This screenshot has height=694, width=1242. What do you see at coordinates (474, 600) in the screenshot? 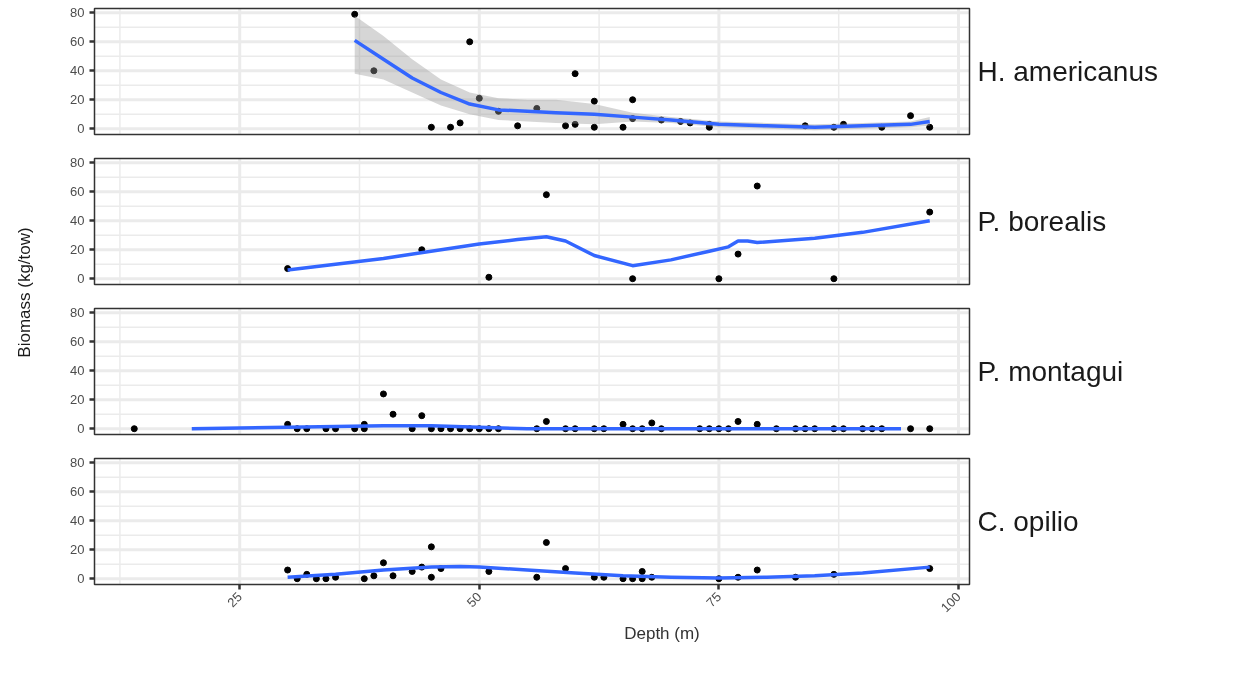
I see `x-tick-label: 50` at bounding box center [474, 600].